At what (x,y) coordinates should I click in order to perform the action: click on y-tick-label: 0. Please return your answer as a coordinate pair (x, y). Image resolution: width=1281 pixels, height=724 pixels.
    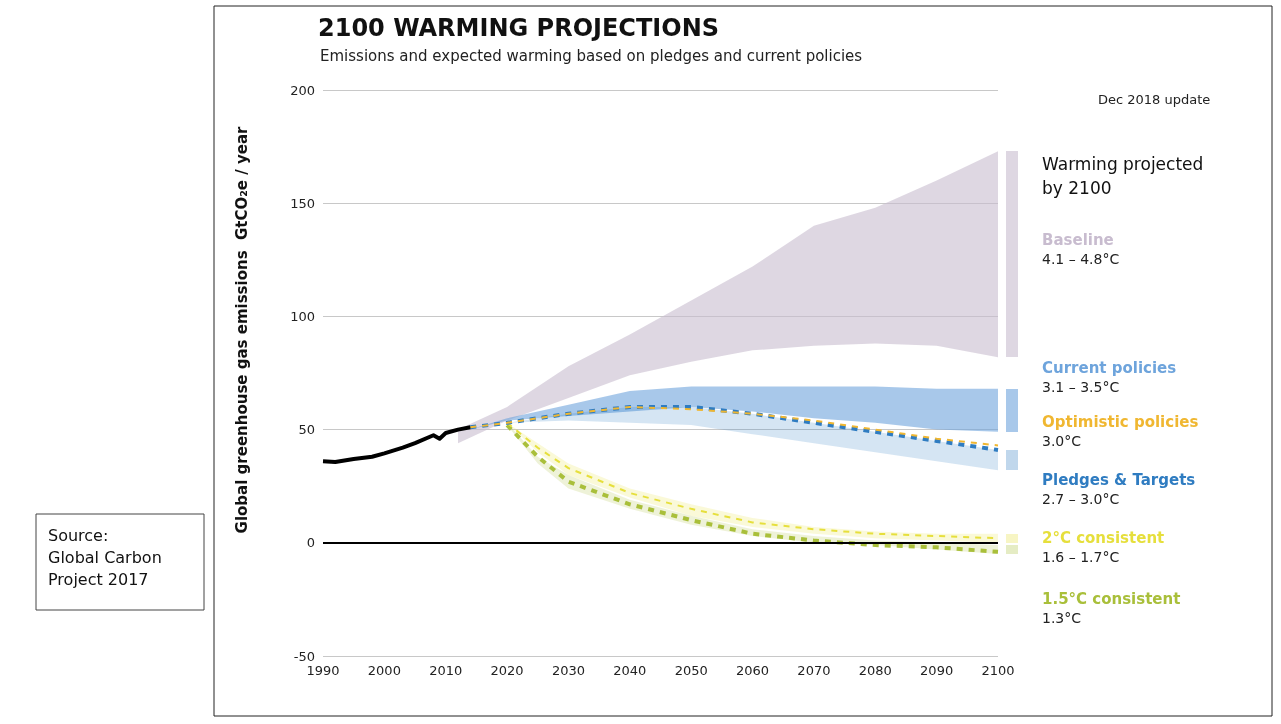
    Looking at the image, I should click on (310, 543).